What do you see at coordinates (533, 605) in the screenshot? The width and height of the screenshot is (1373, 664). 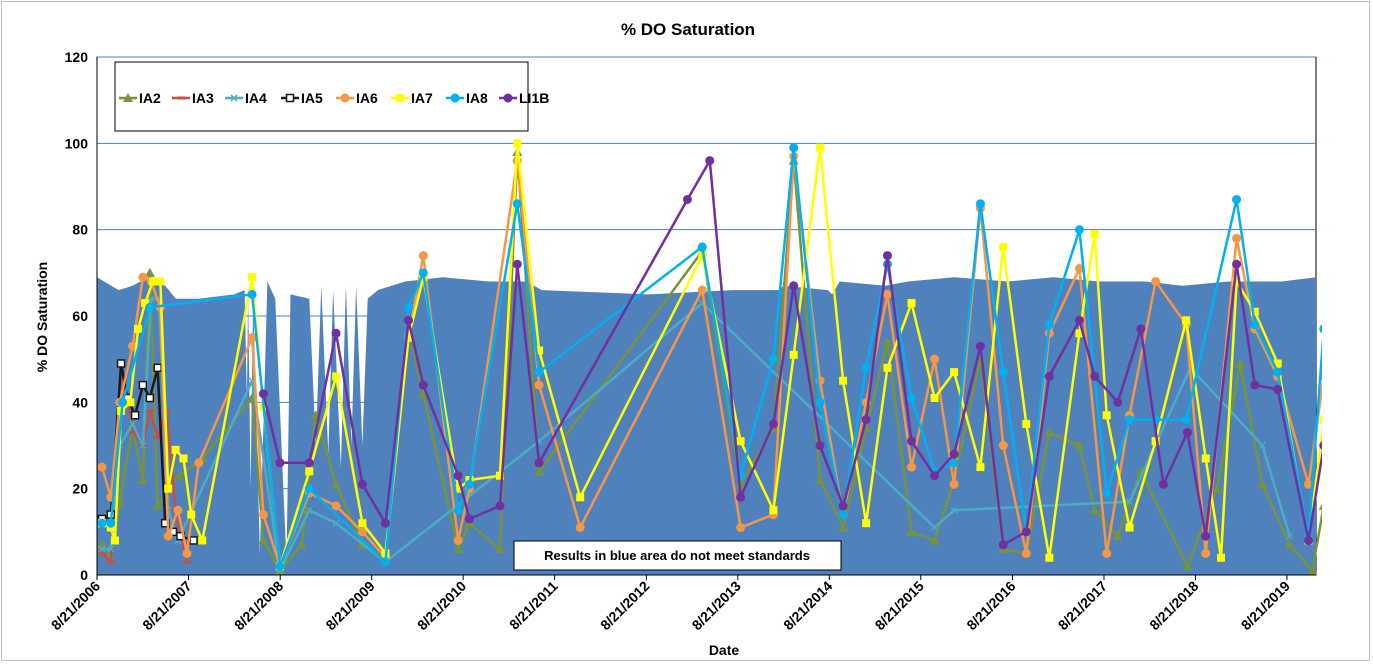 I see `x-tick-label: 8/21/2011` at bounding box center [533, 605].